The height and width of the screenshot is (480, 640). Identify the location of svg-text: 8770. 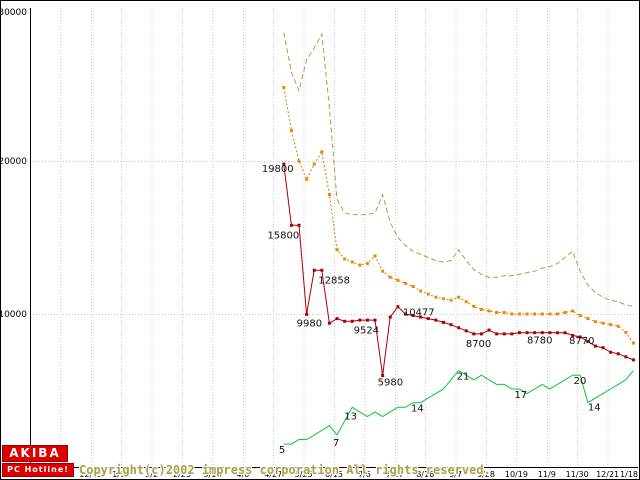
(581, 341).